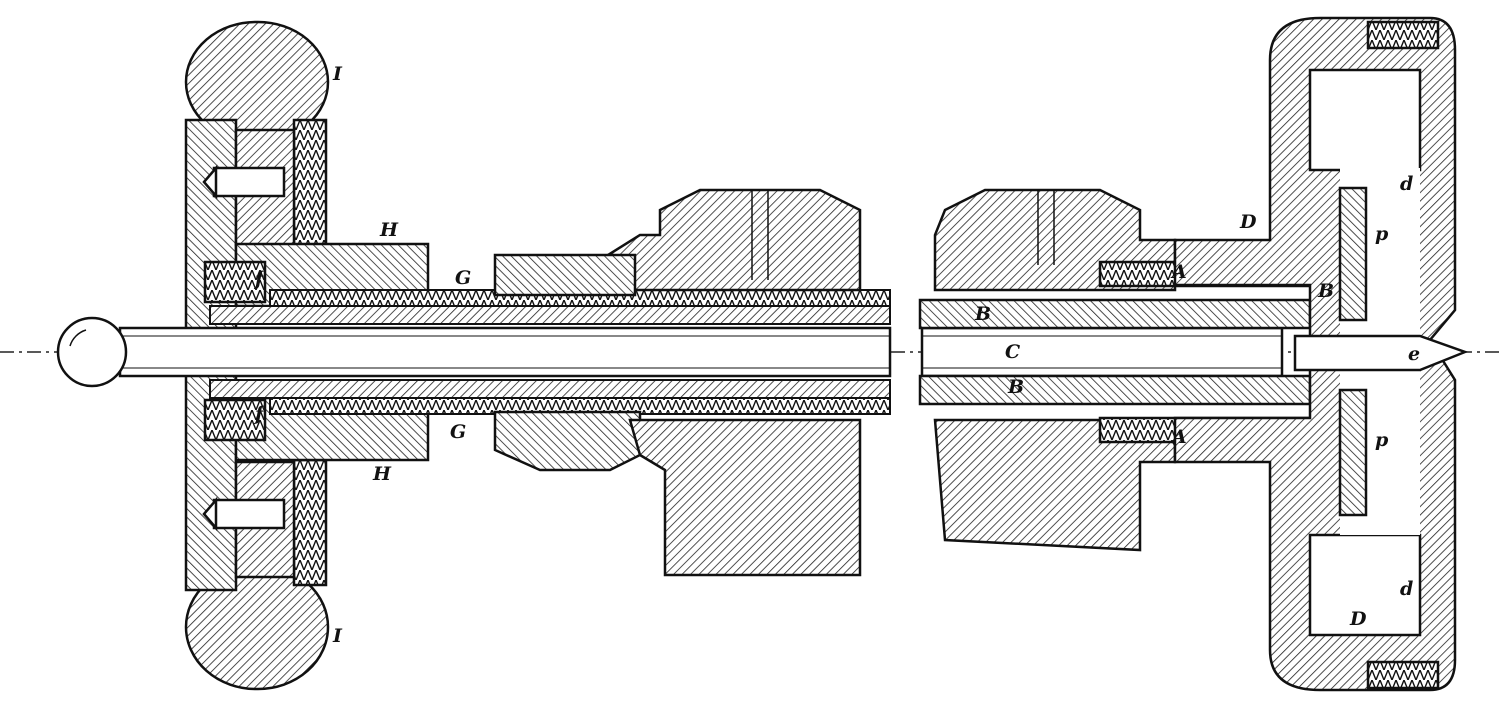 This screenshot has height=709, width=1500. Describe the element at coordinates (1414, 354) in the screenshot. I see `label-e: e` at that location.